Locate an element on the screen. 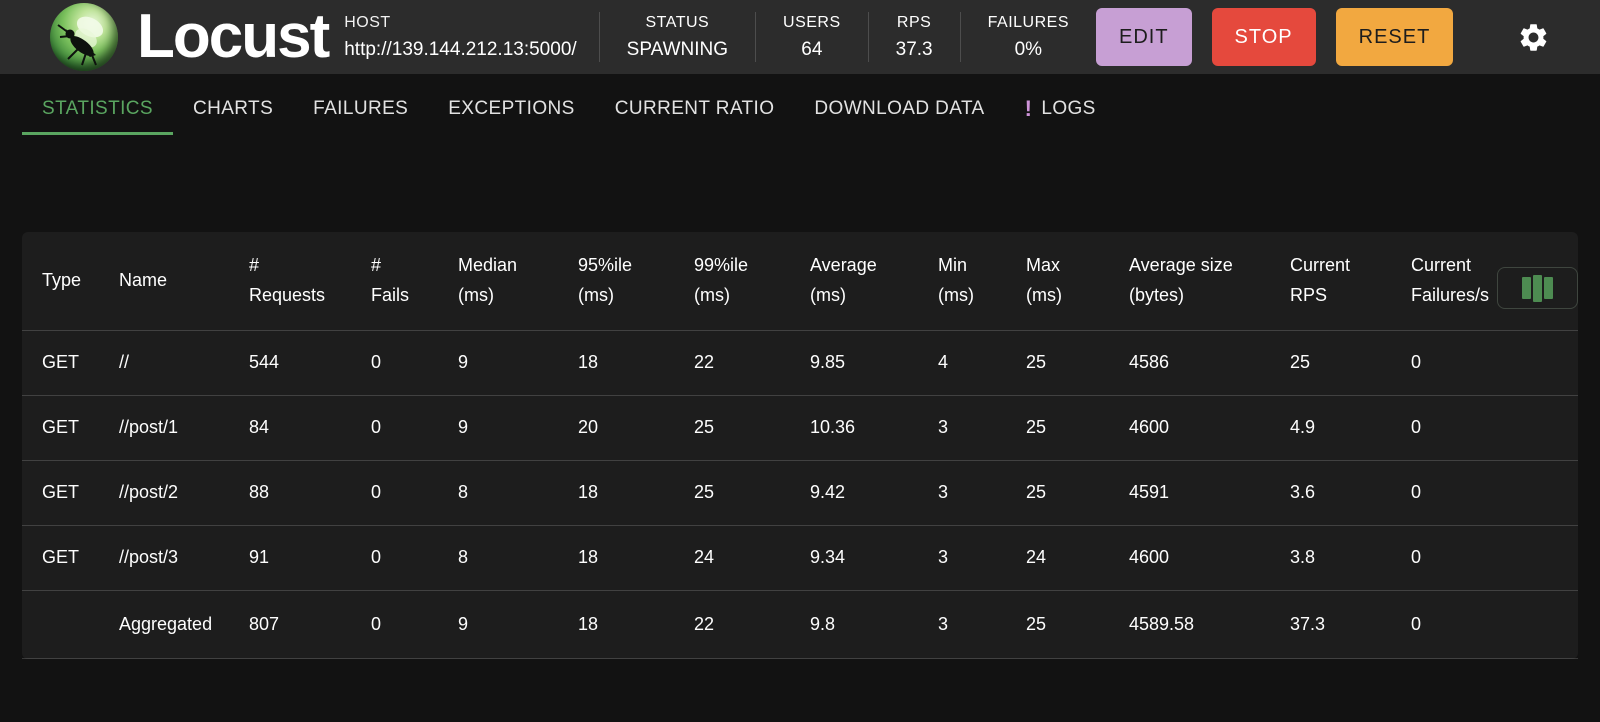 This screenshot has height=722, width=1600. table-cell: 4591 is located at coordinates (1189, 493).